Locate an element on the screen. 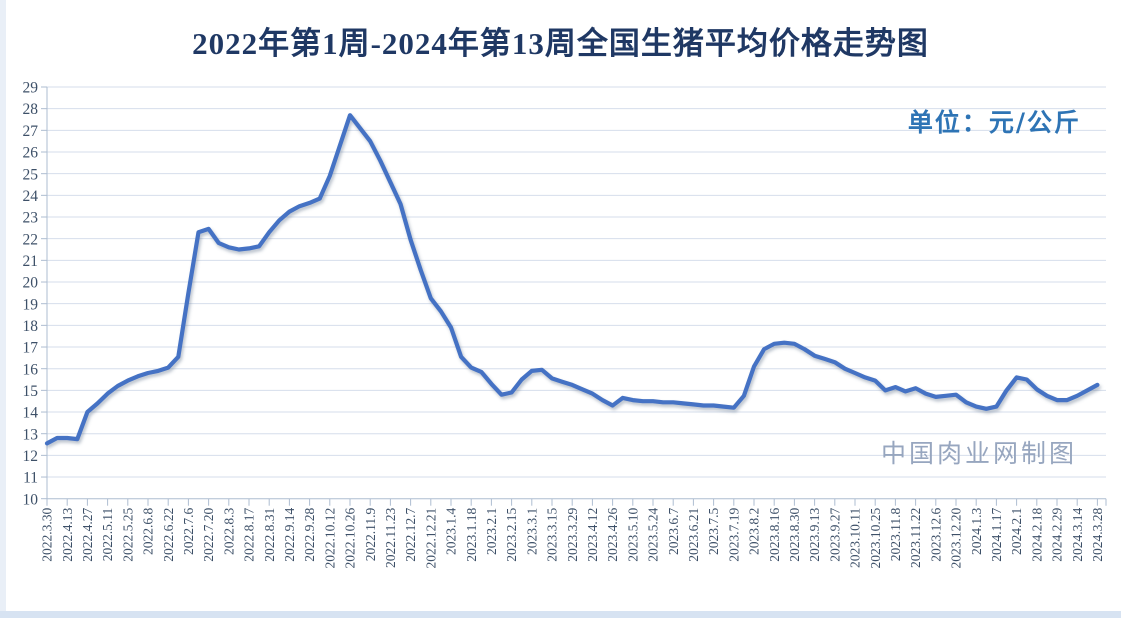  svg-text: 2022.4.27 is located at coordinates (87, 534).